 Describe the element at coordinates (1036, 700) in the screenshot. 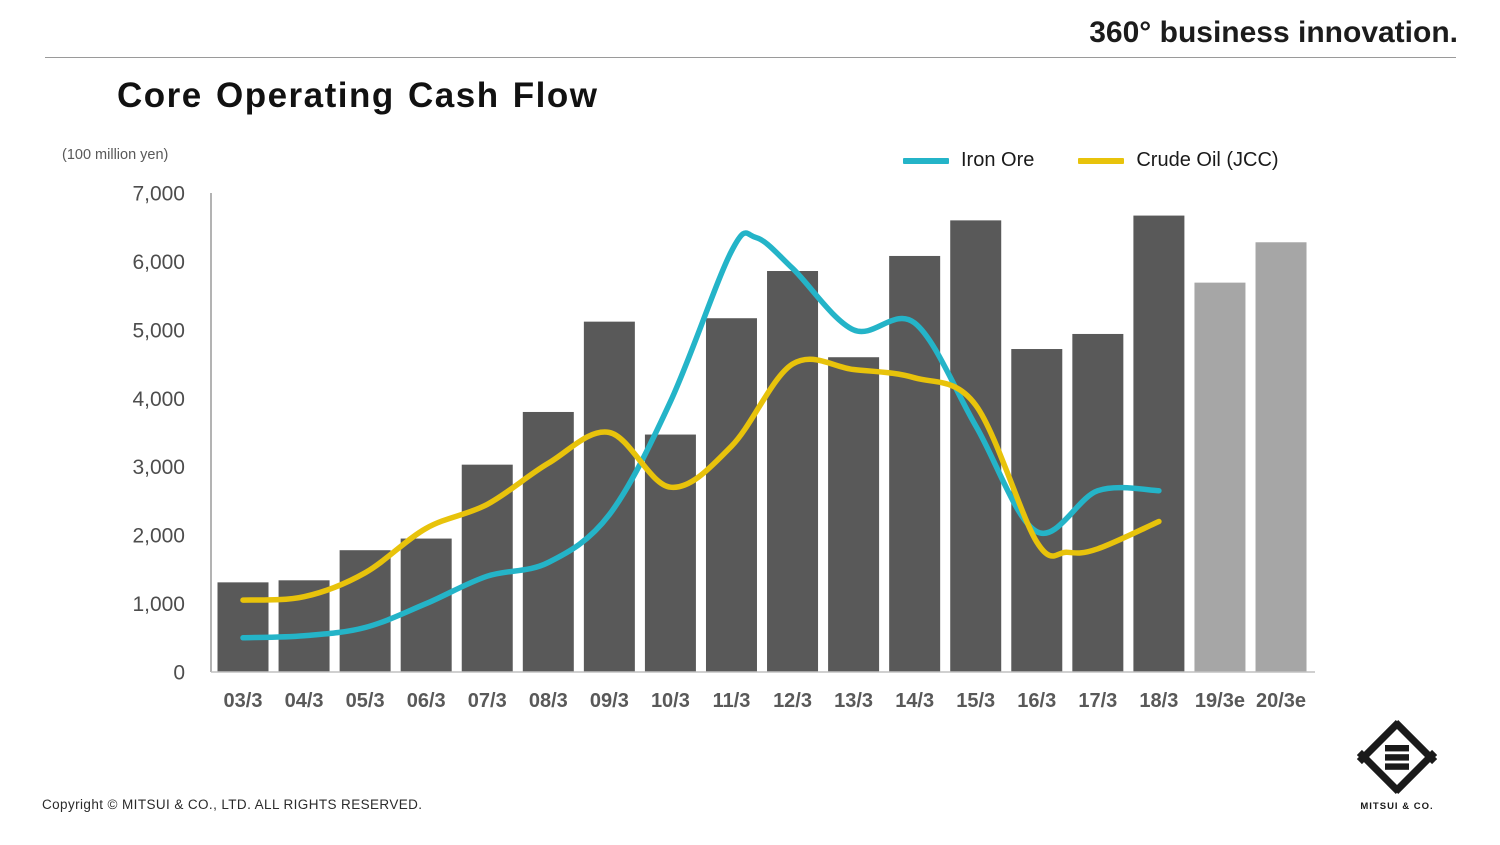

I see `x-tick-label: 16/3` at that location.